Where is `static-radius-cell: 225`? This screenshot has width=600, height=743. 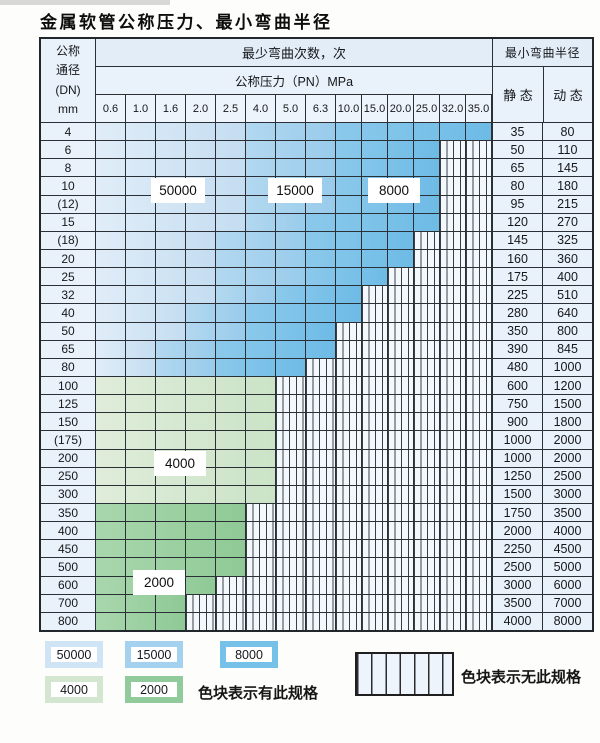
static-radius-cell: 225 is located at coordinates (517, 295).